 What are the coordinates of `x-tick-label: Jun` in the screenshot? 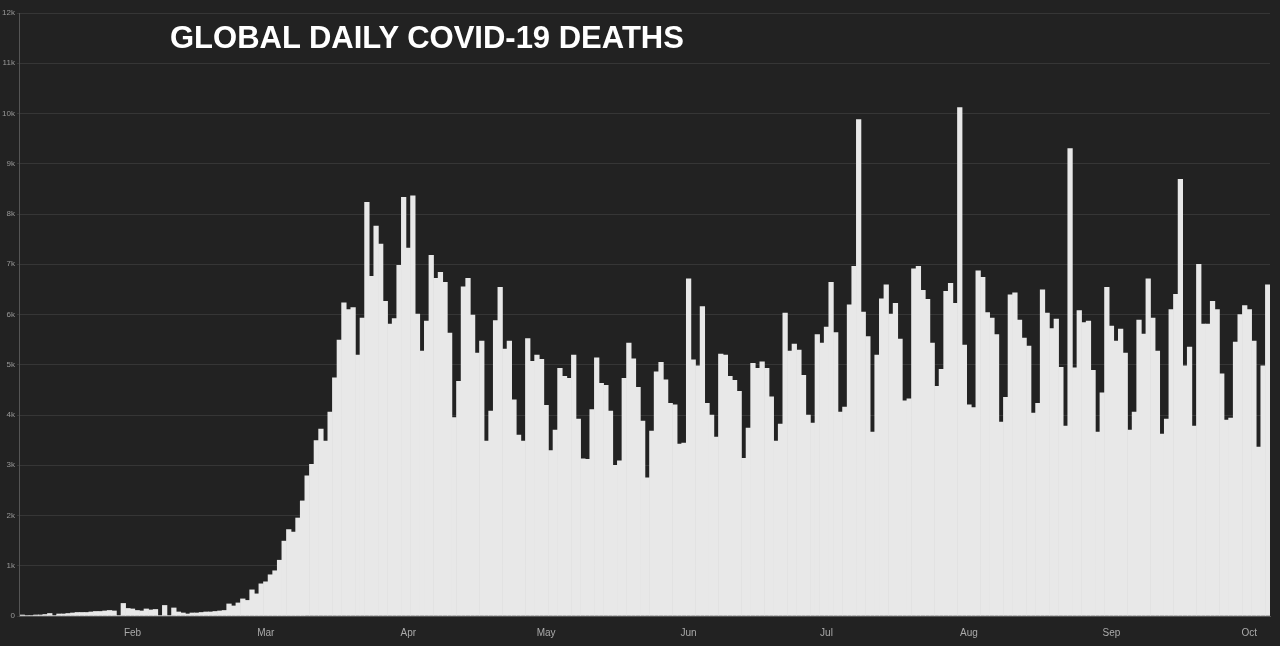 It's located at (688, 632).